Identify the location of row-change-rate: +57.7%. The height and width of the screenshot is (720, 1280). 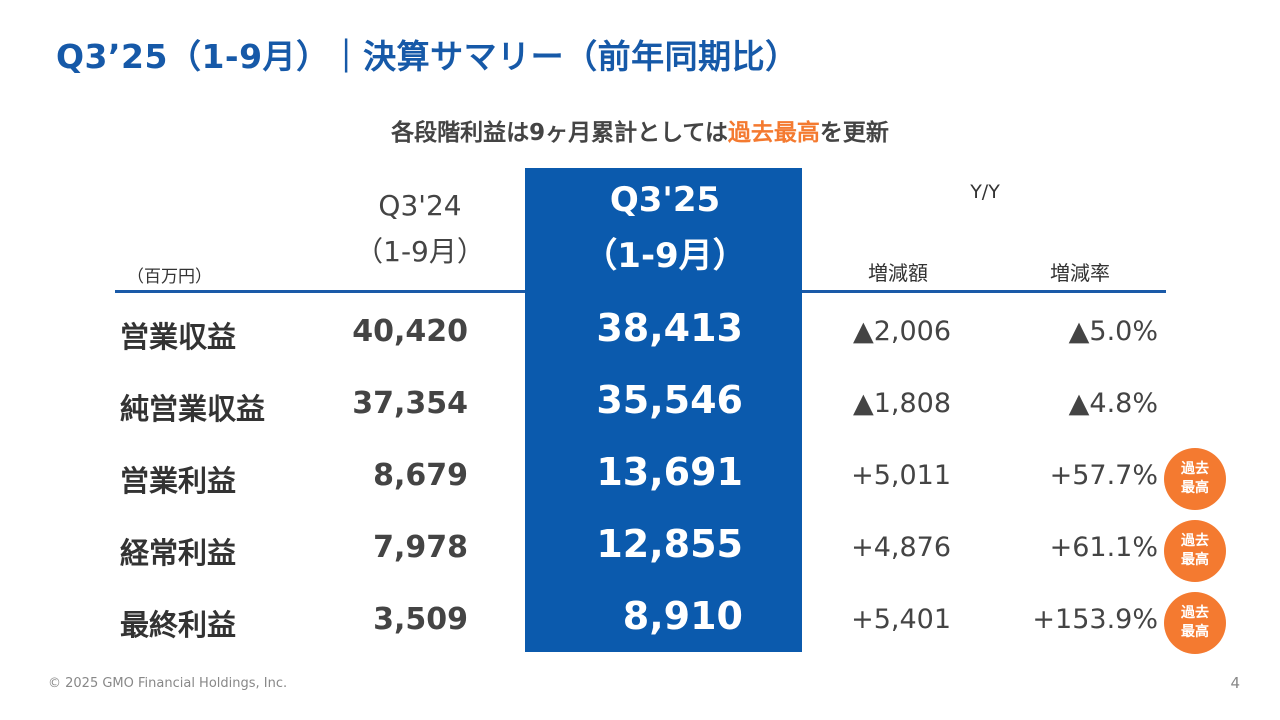
(1103, 475).